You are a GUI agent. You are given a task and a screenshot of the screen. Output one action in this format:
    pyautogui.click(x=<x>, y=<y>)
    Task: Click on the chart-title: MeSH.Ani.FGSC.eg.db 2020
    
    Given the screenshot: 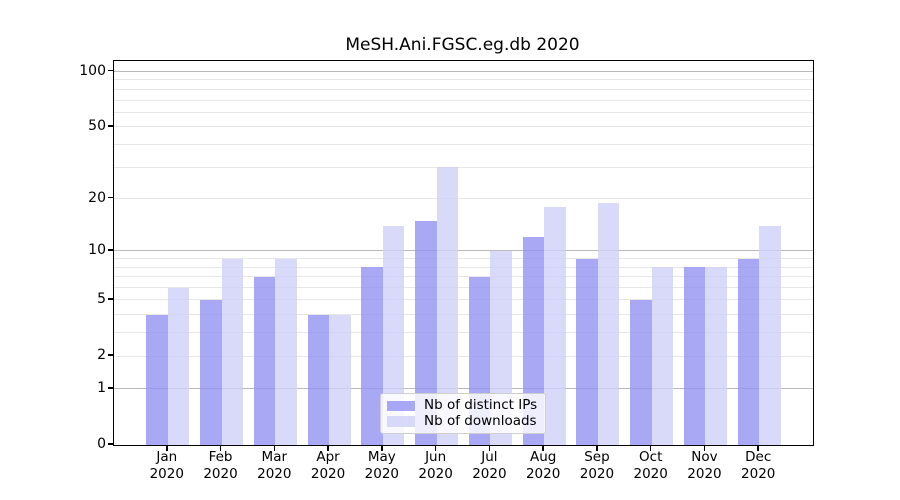 What is the action you would take?
    pyautogui.click(x=462, y=45)
    